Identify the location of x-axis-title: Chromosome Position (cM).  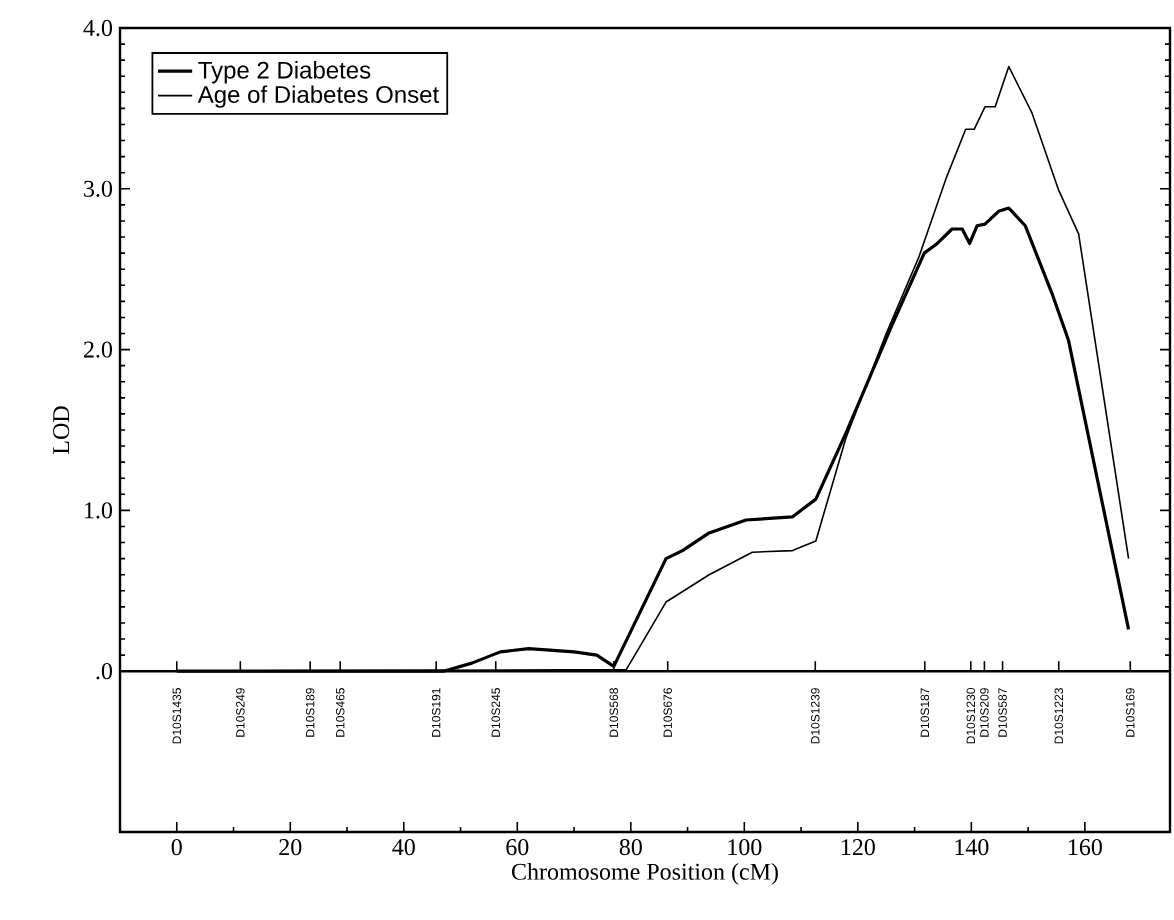
(644, 873).